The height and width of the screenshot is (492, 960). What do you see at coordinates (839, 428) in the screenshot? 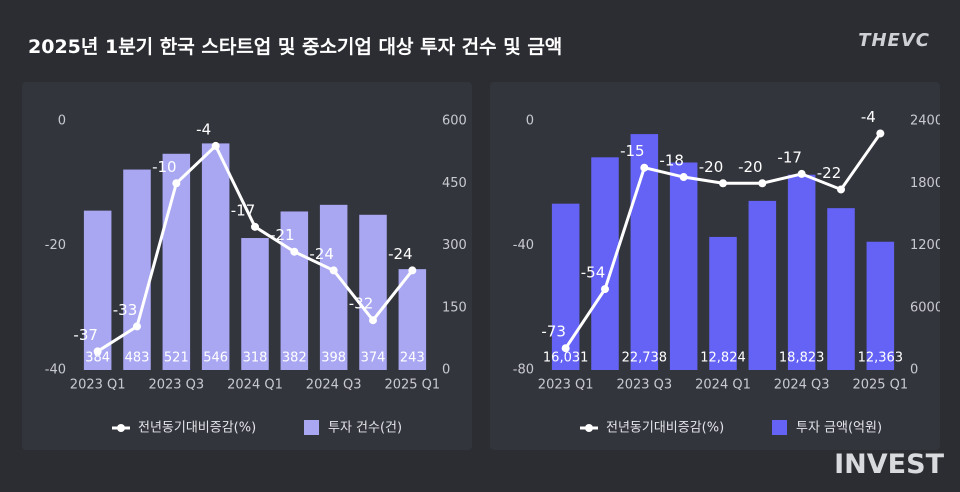
I see `legend-label: 투자 금액(억원)` at bounding box center [839, 428].